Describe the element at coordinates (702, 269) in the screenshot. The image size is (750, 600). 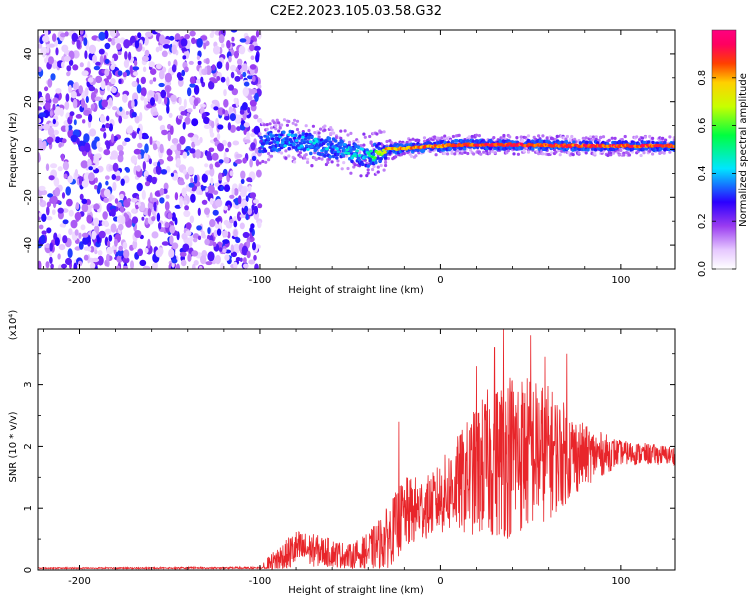
I see `colorbar-tick-label: 0.0` at that location.